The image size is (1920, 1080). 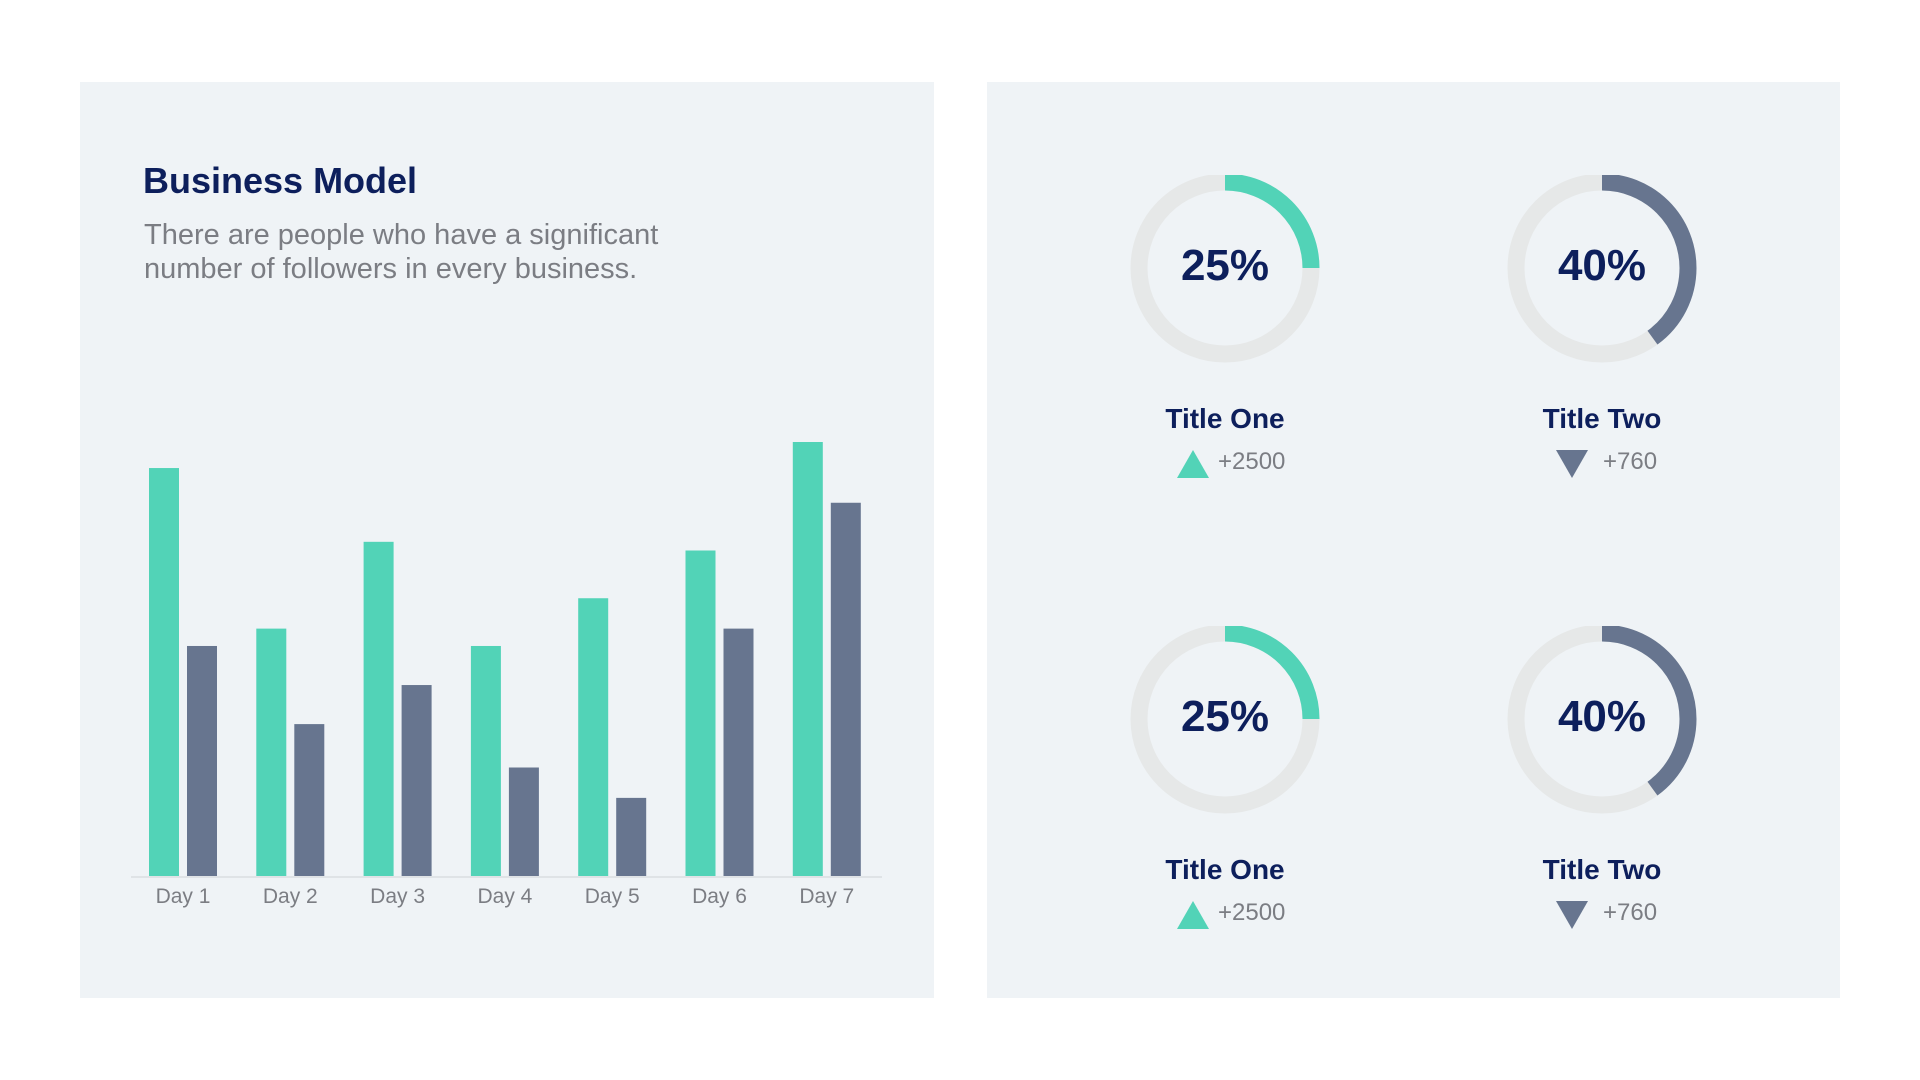 I want to click on x-tick-label: Day 1, so click(x=183, y=896).